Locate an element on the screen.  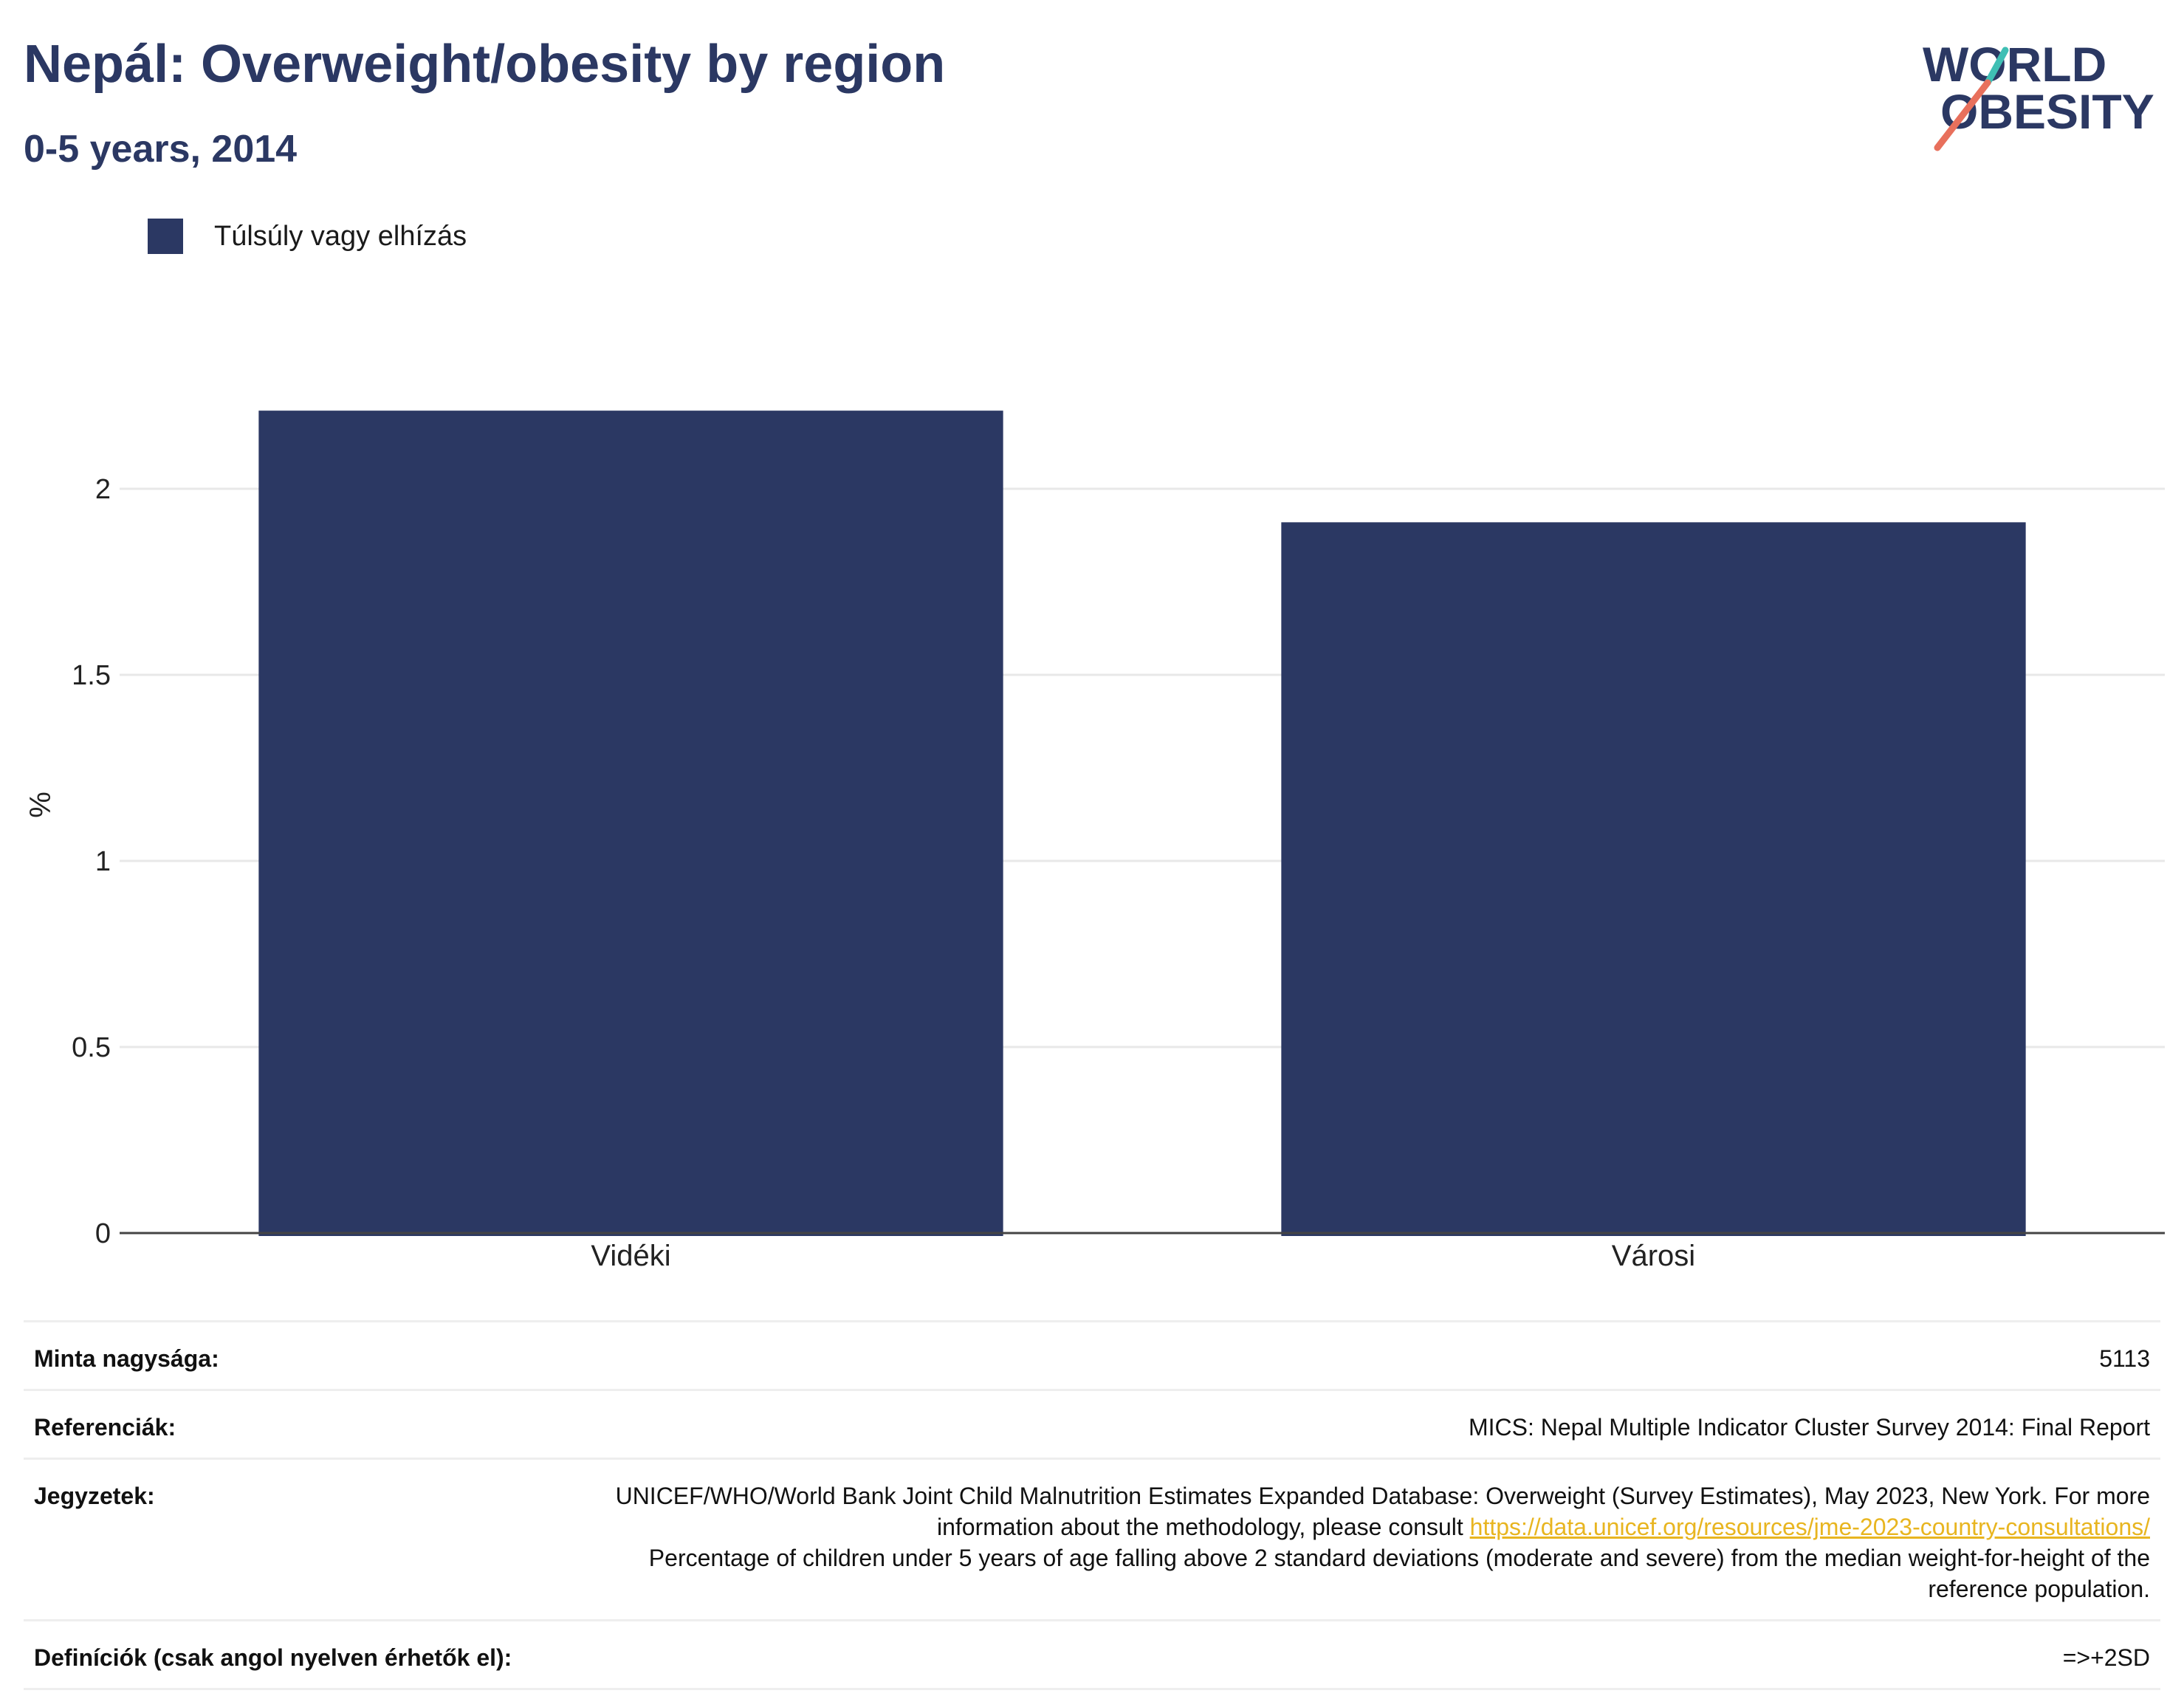
y-tick-labels: 0 0.5 1 1.5 2 is located at coordinates (92, 861).